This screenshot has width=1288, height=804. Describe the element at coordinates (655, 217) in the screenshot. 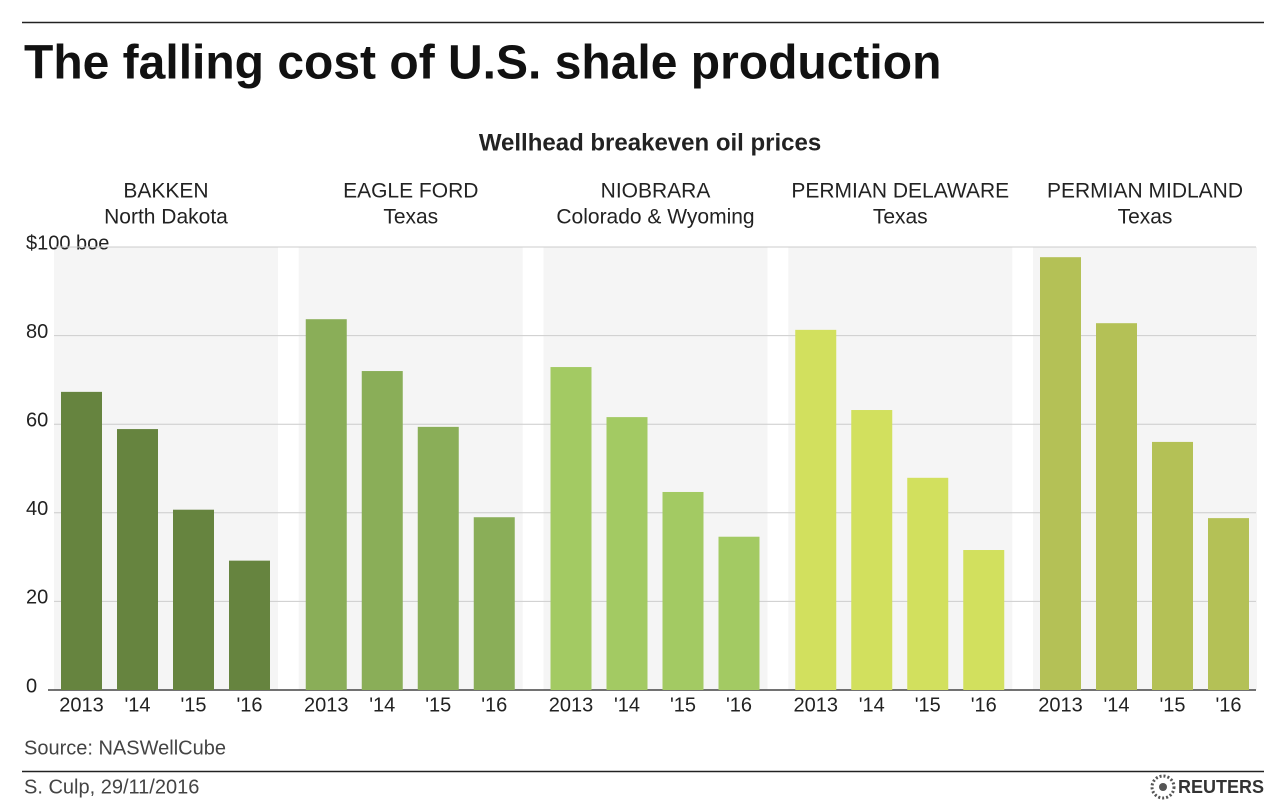

I see `panel-subtitle: Colorado & Wyoming` at that location.